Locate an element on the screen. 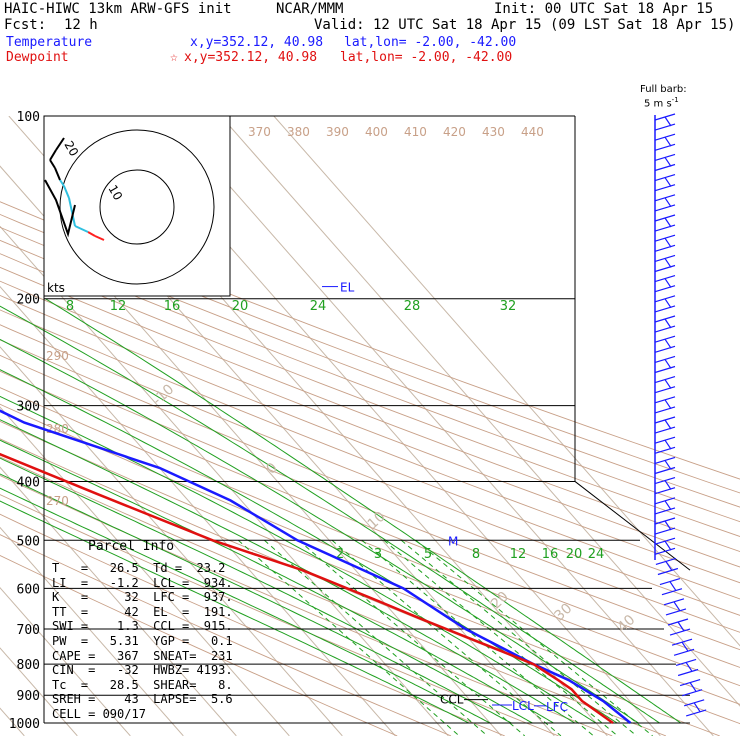 The height and width of the screenshot is (740, 740). barb-key-units-text: 5 m s is located at coordinates (658, 104).